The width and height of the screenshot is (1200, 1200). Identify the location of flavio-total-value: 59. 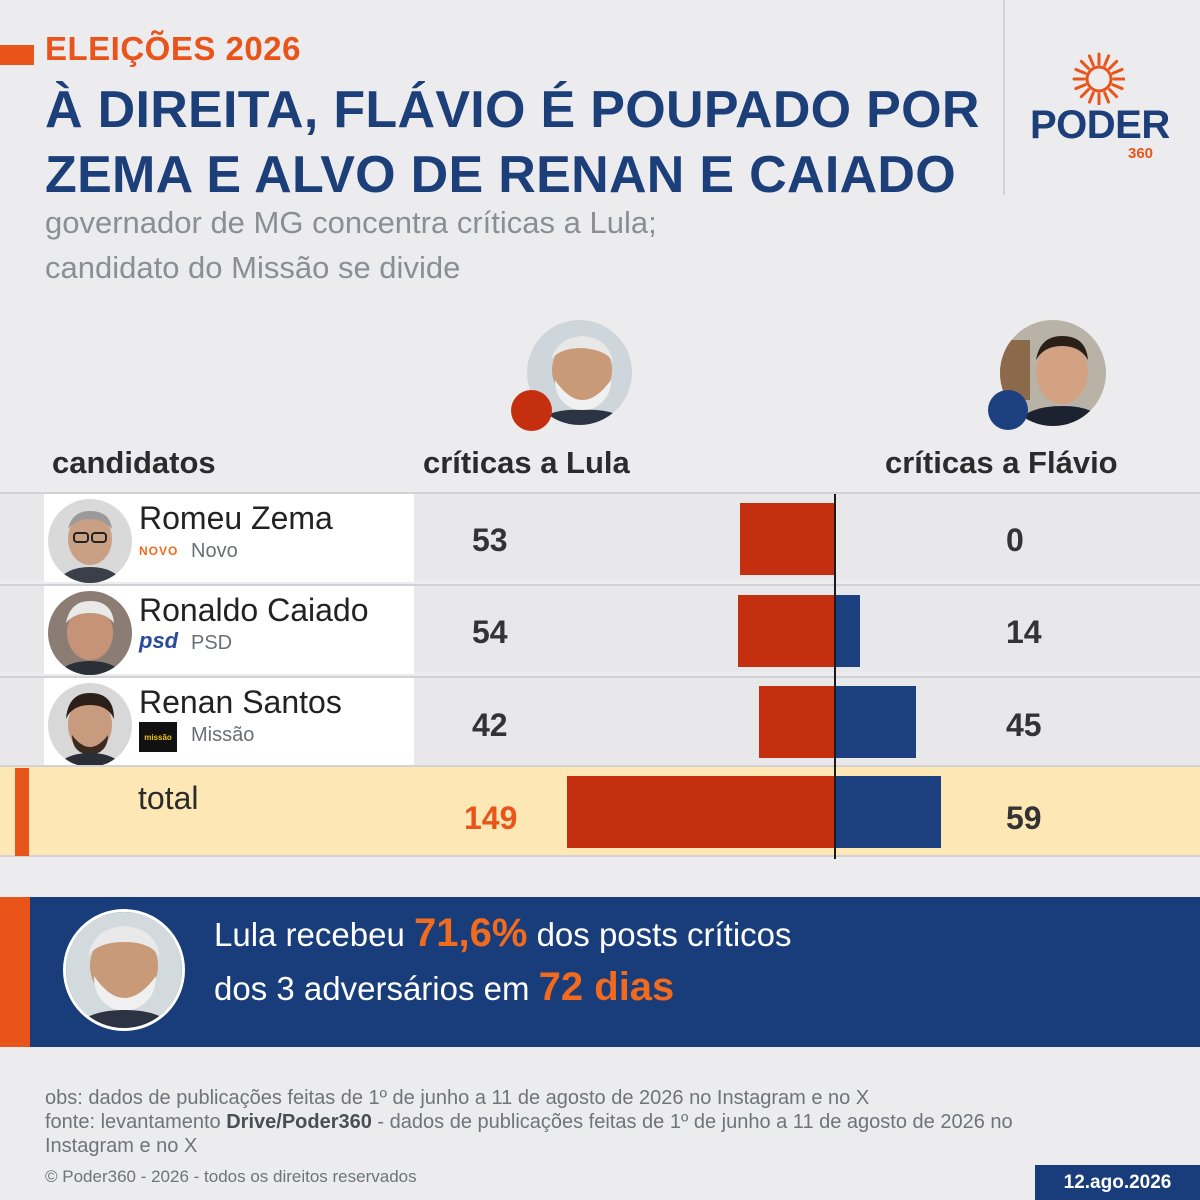
(1024, 818).